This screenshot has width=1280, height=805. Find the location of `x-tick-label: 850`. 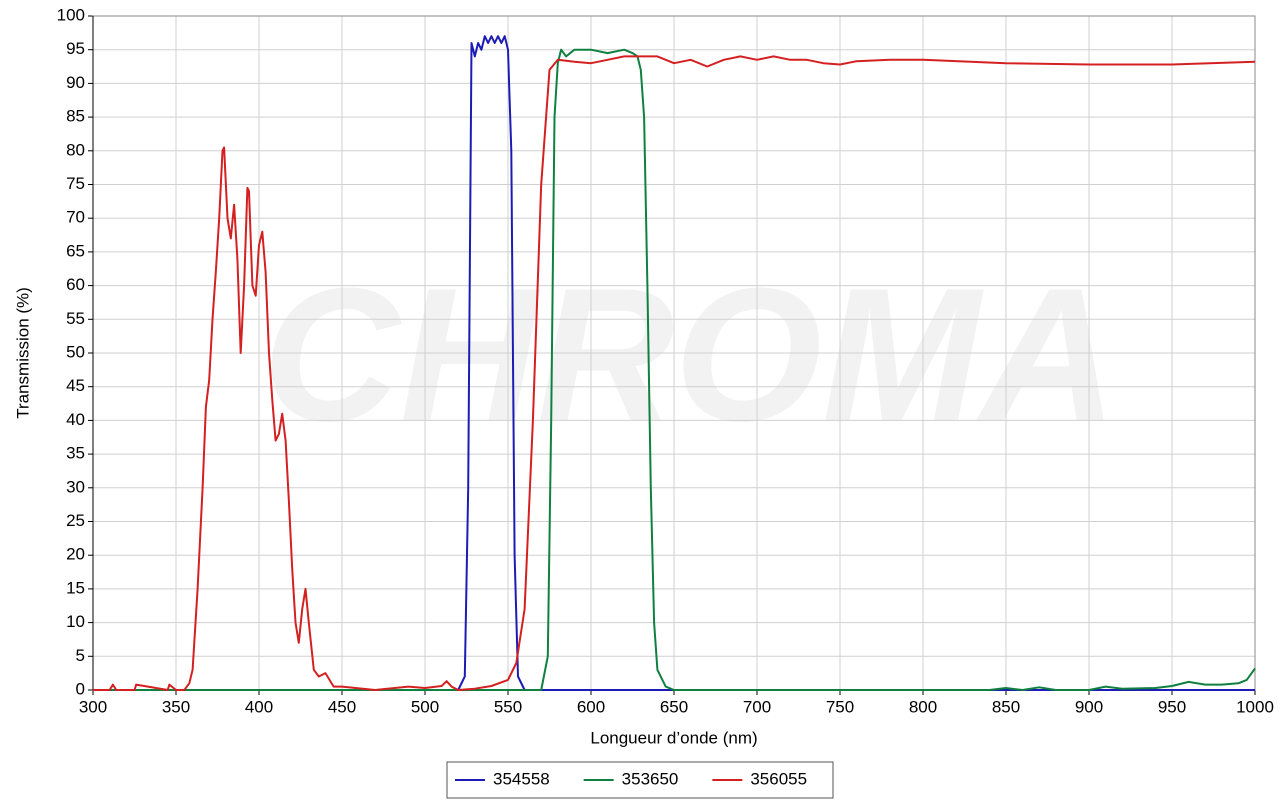

x-tick-label: 850 is located at coordinates (1006, 706).